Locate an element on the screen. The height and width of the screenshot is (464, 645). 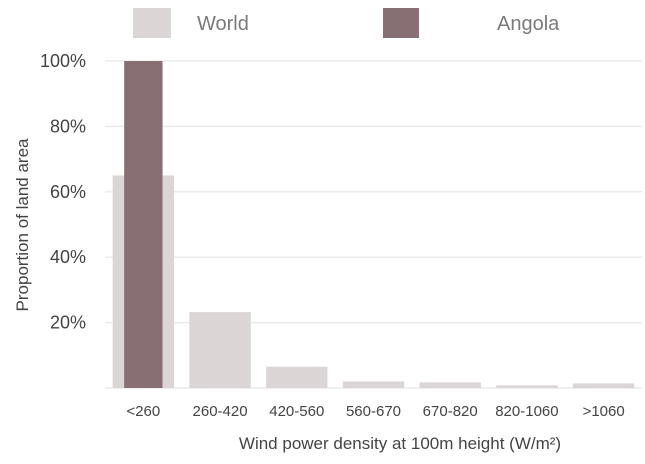
y-tick-labels: 20% 40% 60% 80% 100% is located at coordinates (63, 192).